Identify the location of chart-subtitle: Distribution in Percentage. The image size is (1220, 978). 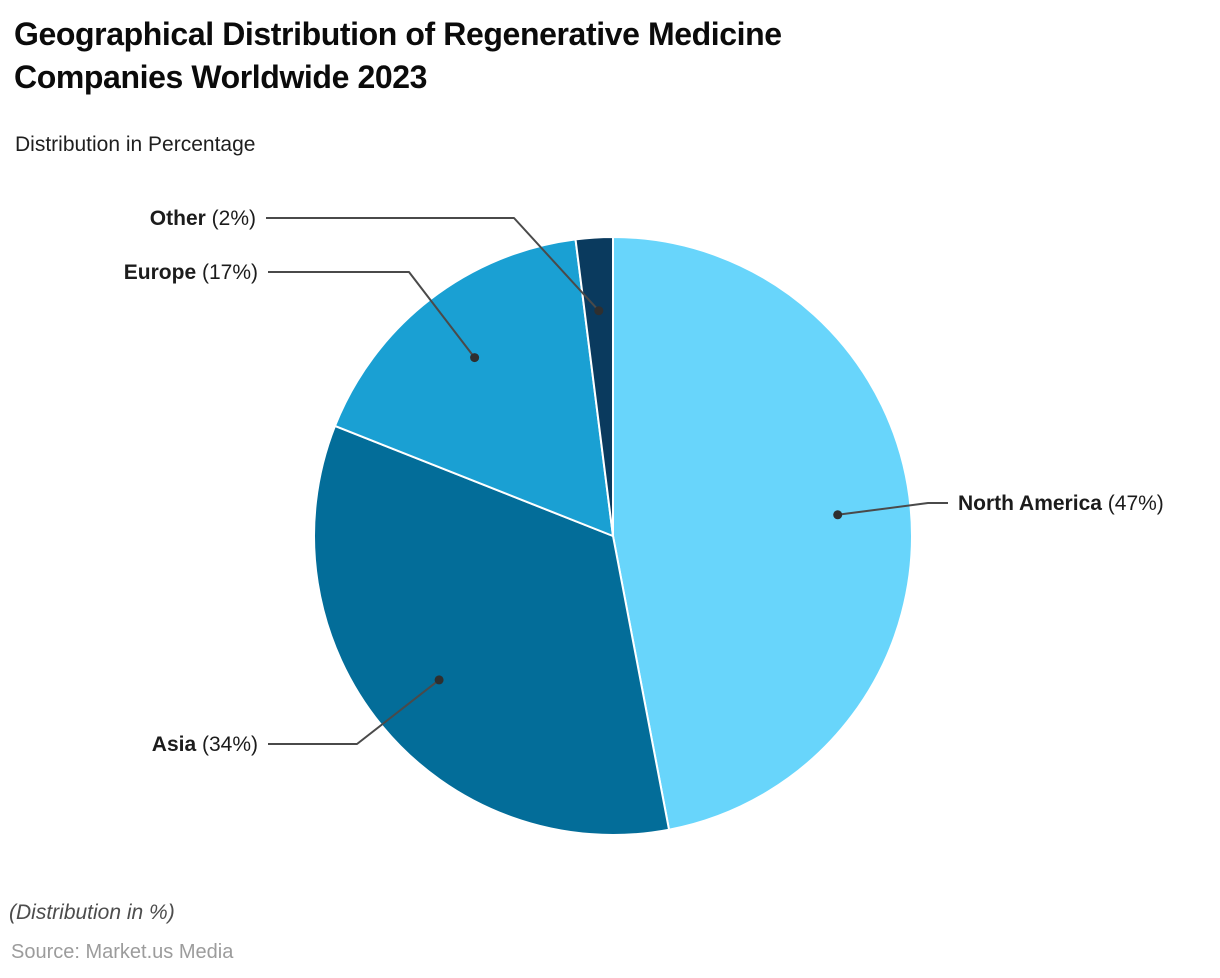
(135, 144).